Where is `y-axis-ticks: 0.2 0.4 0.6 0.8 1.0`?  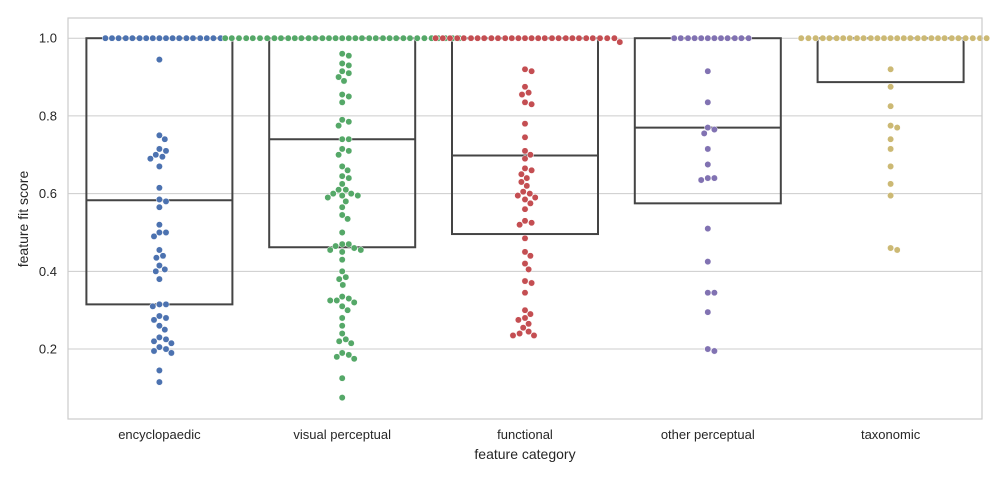 y-axis-ticks: 0.2 0.4 0.6 0.8 1.0 is located at coordinates (48, 194).